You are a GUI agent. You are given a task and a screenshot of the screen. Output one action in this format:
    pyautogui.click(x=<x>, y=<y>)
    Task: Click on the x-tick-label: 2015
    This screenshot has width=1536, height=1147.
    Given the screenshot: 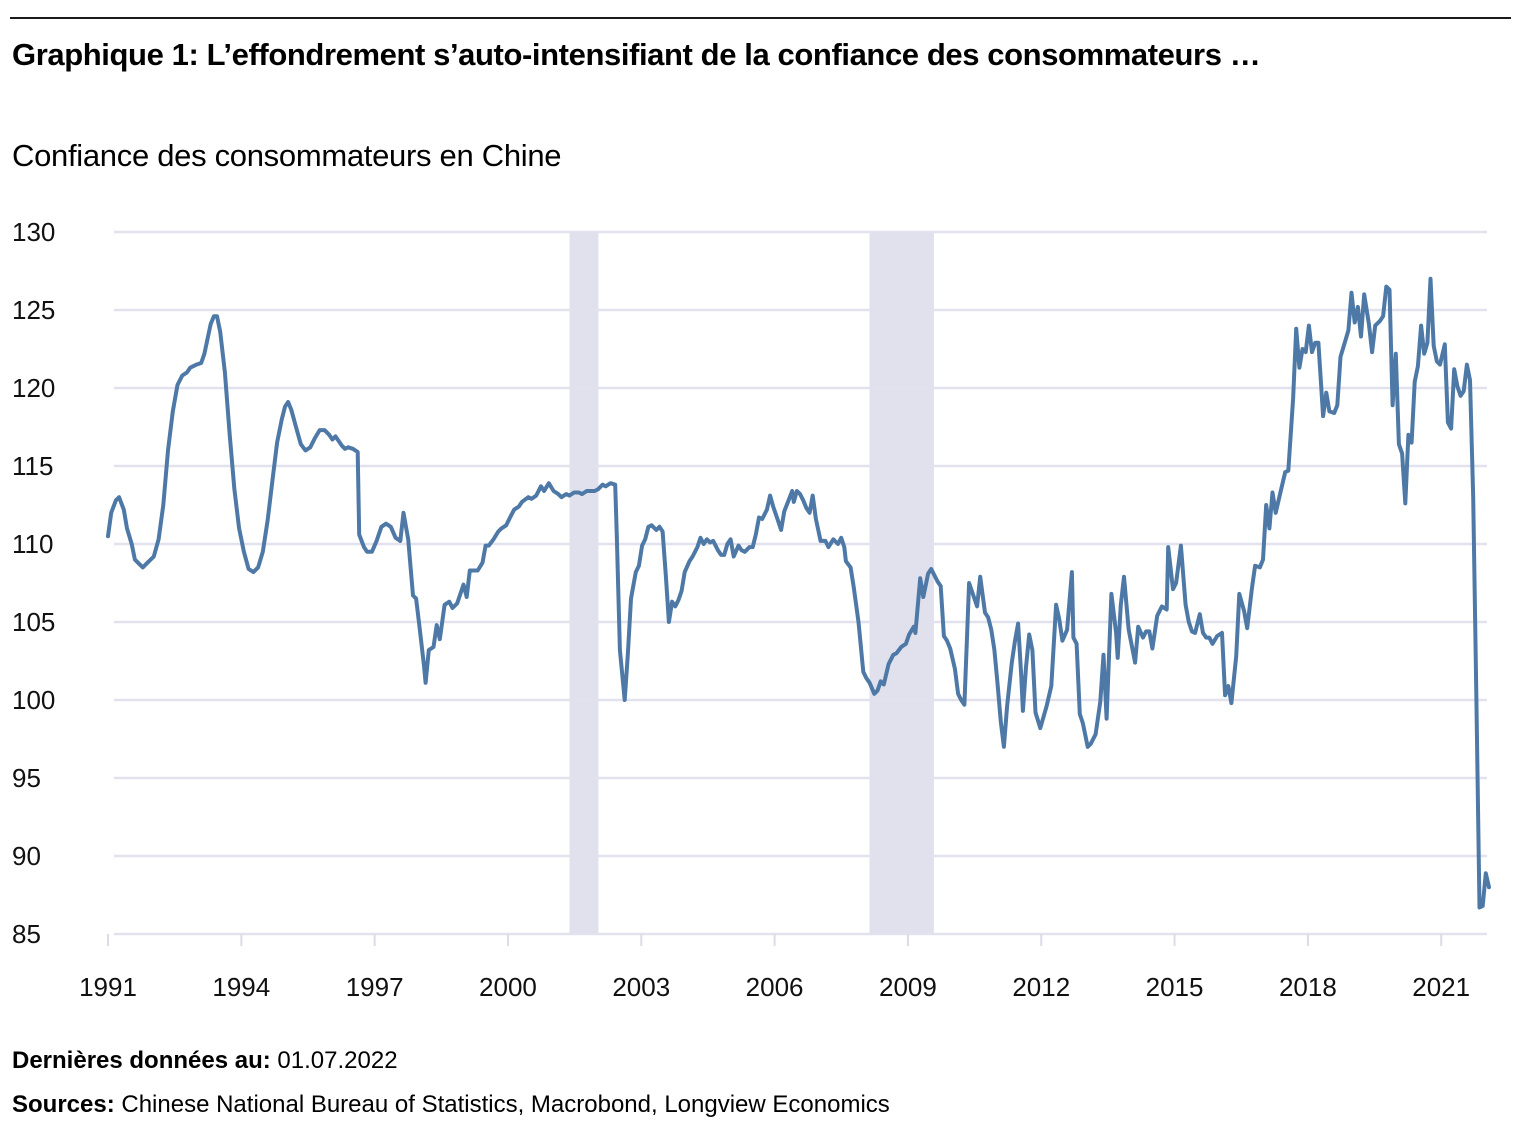 What is the action you would take?
    pyautogui.click(x=1175, y=987)
    